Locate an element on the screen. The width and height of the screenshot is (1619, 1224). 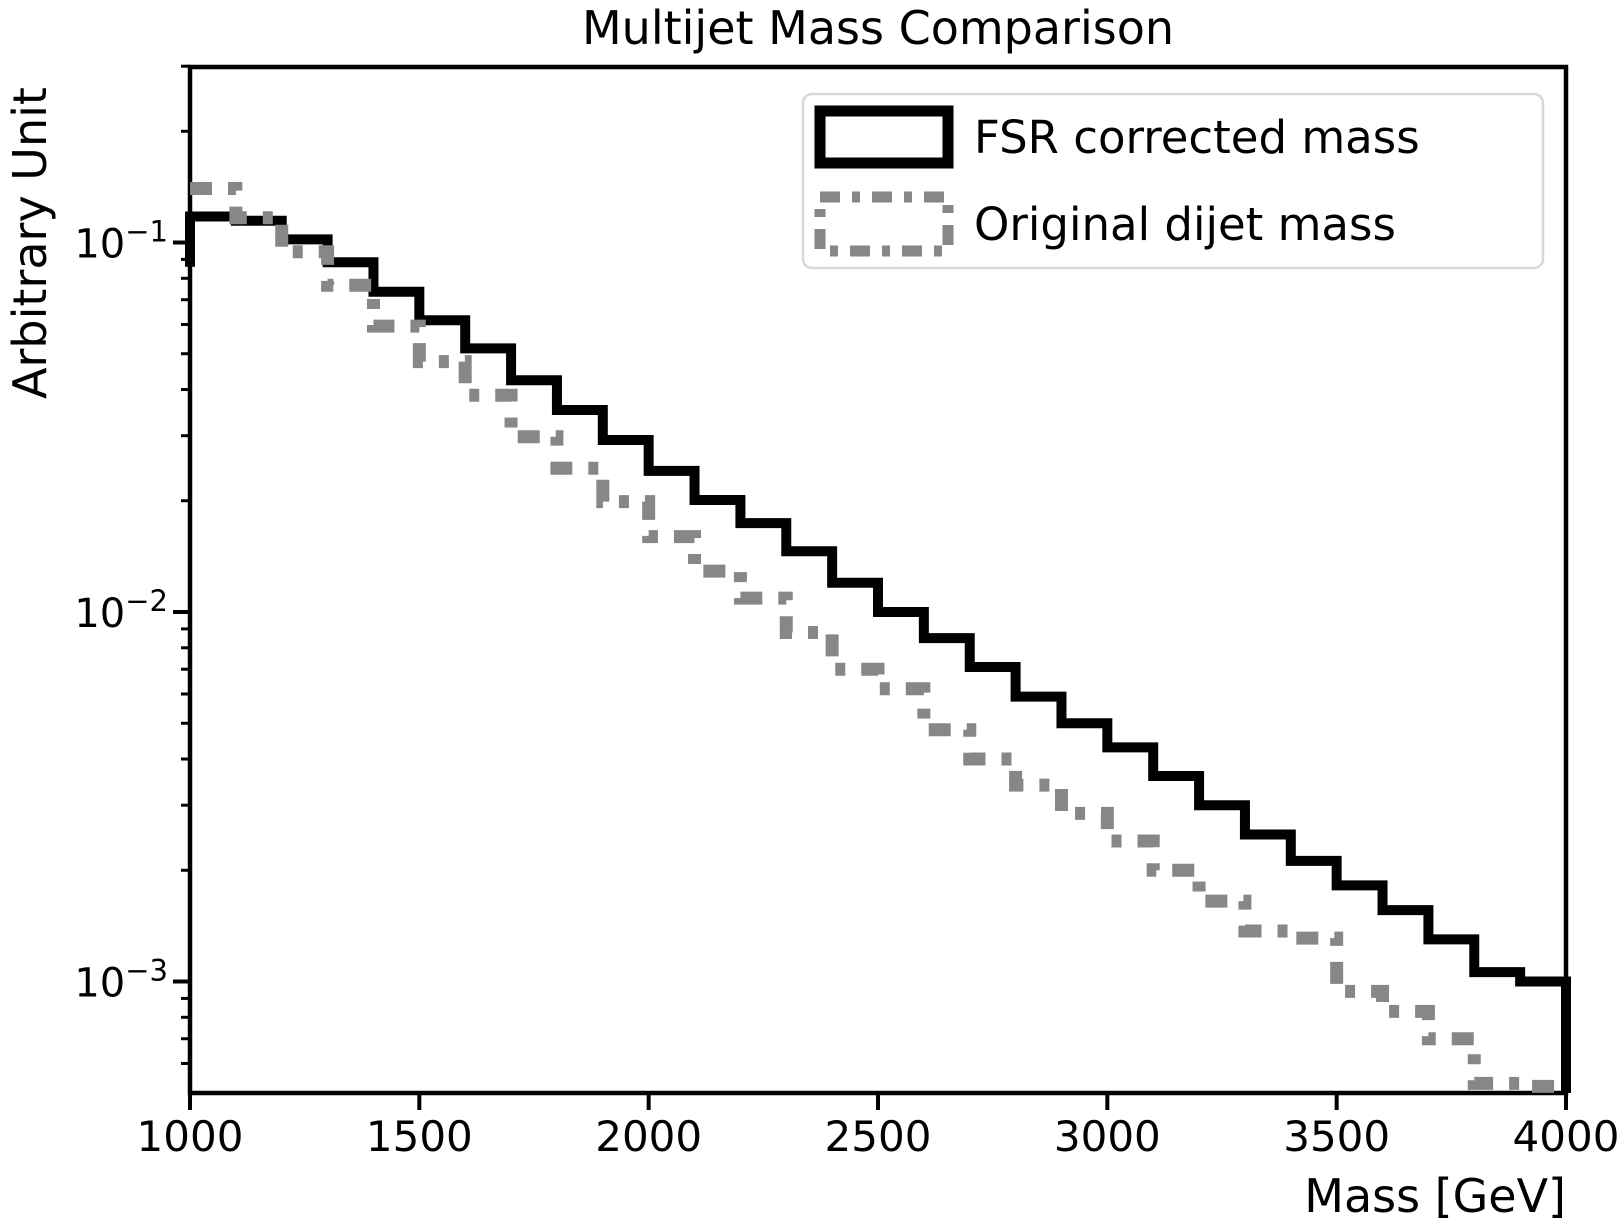
legend-label-fsr-corrected-mass: FSR corrected mass is located at coordinates (1197, 137).